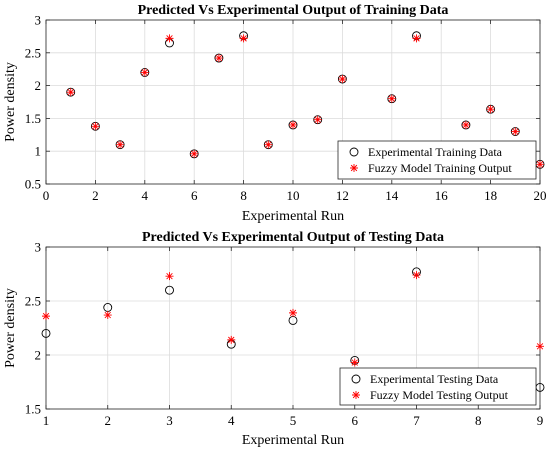 The height and width of the screenshot is (452, 550). I want to click on y-tick-label: 0.5, so click(33, 184).